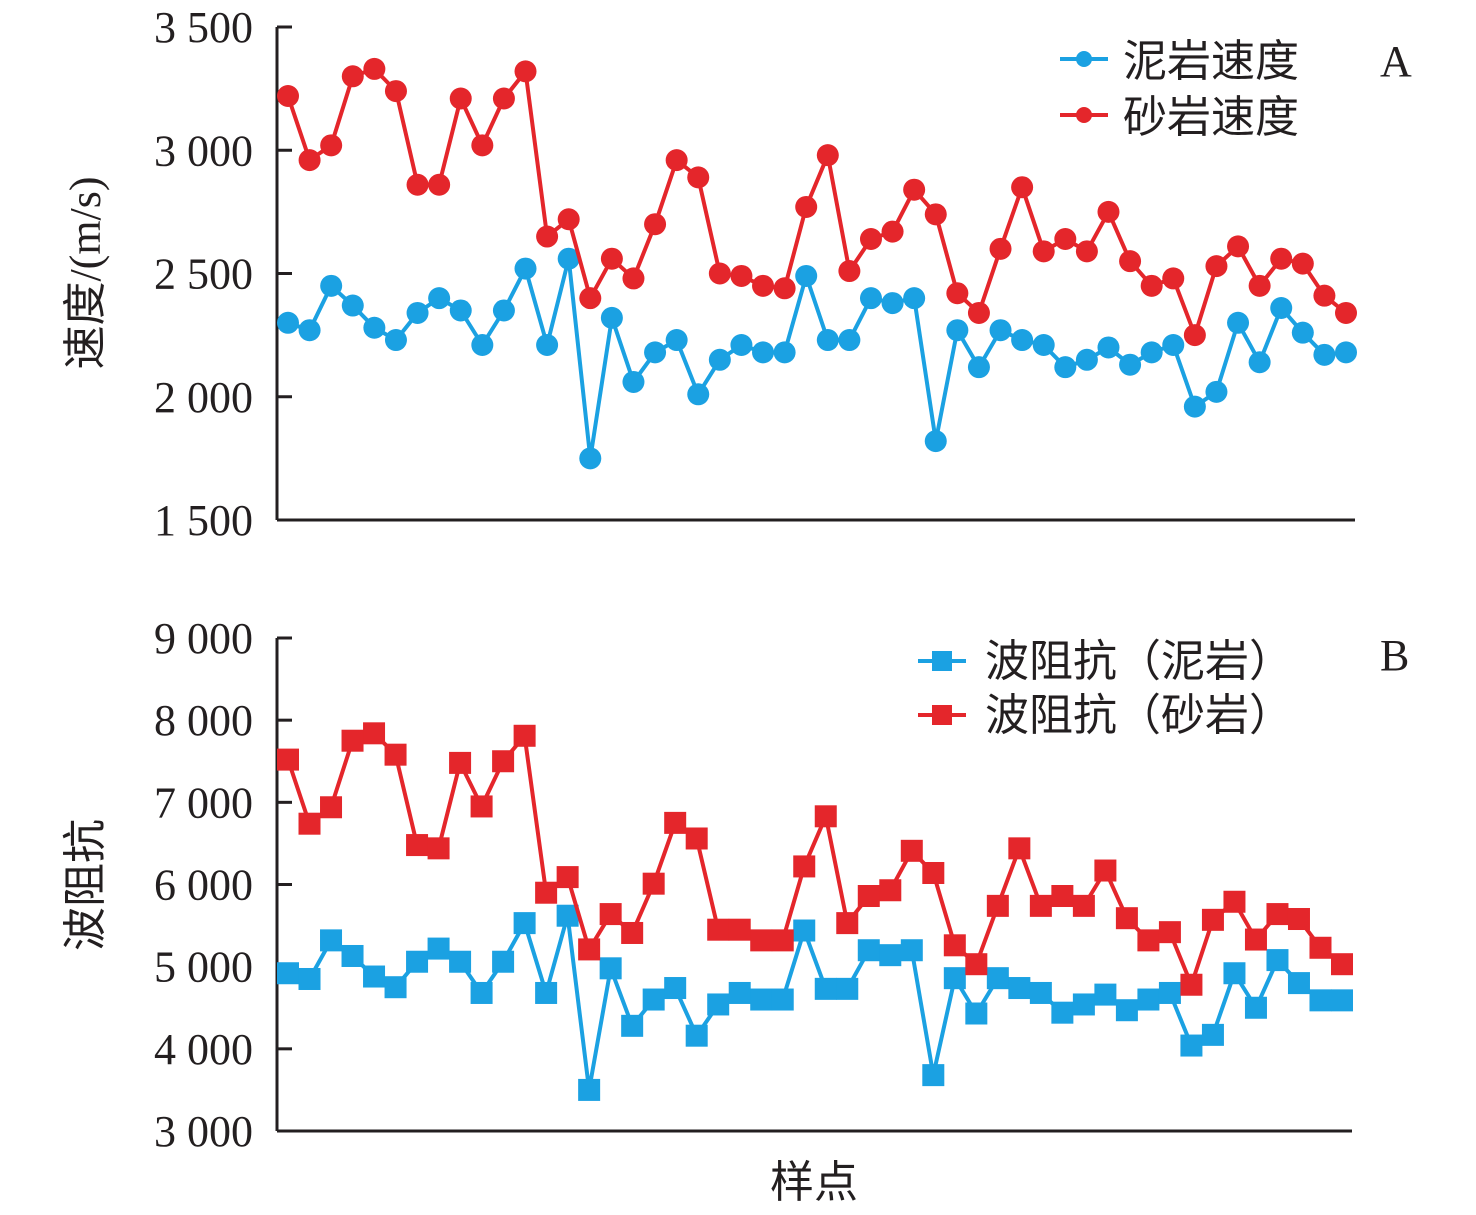 Image resolution: width=1476 pixels, height=1215 pixels. Describe the element at coordinates (1084, 59) in the screenshot. I see `legend-marker-mudstone-velocity` at that location.